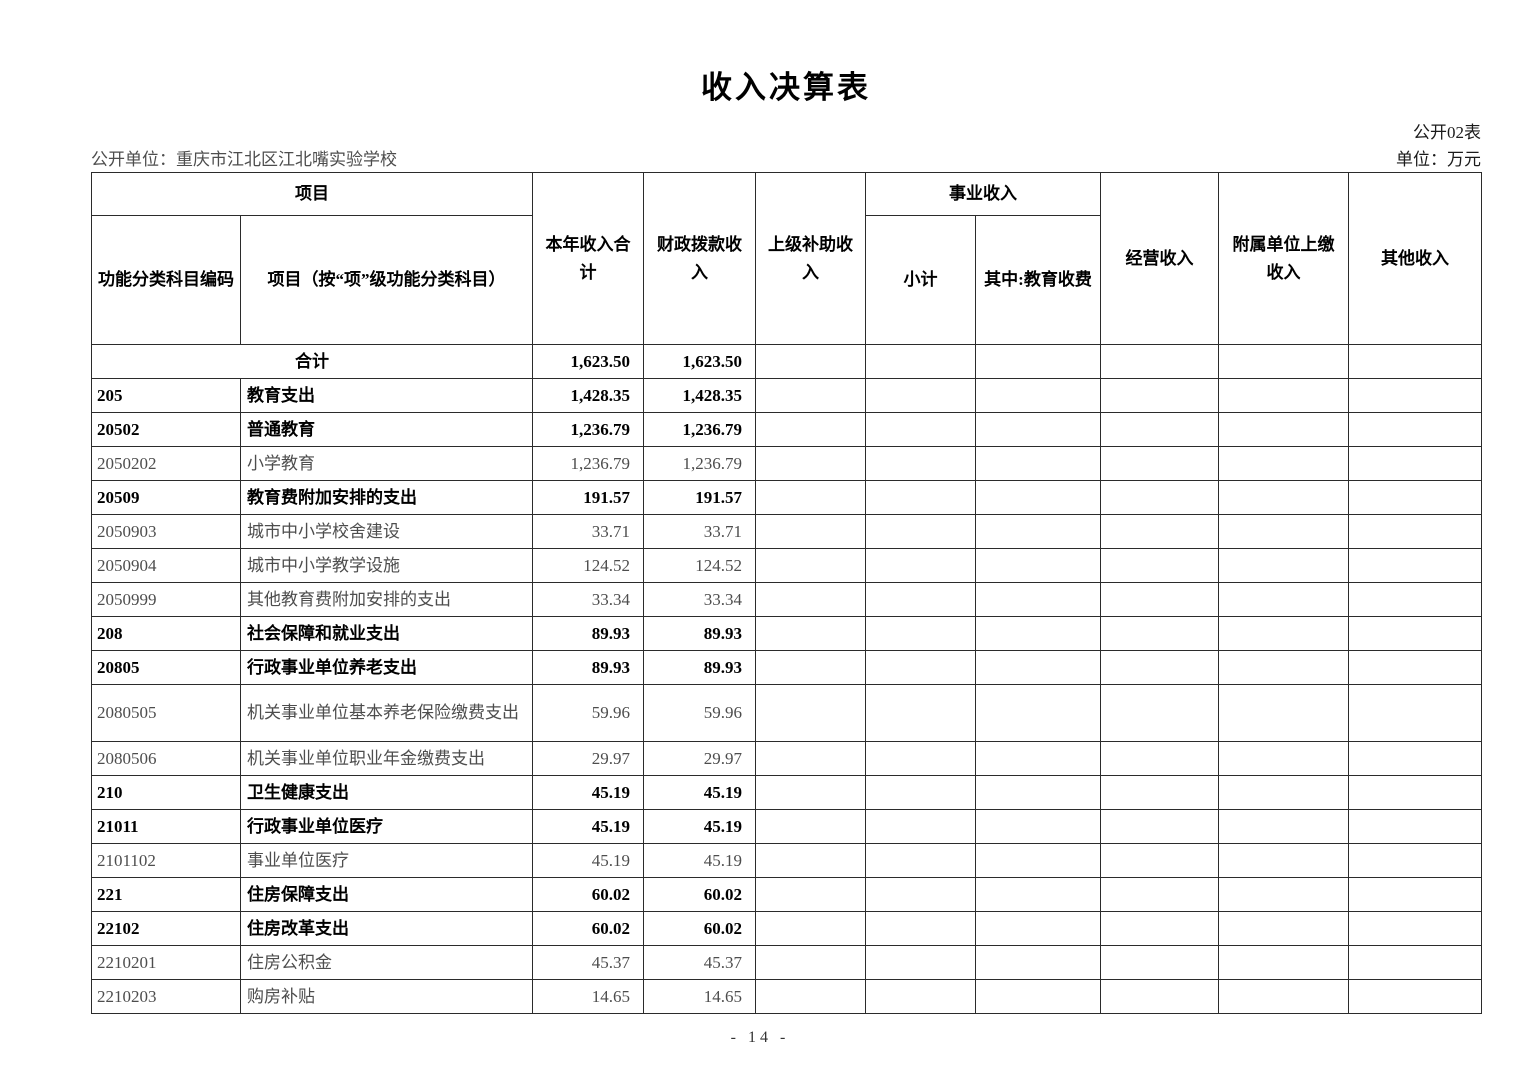  What do you see at coordinates (386, 497) in the screenshot?
I see `row-name: 教育费附加安排的支出` at bounding box center [386, 497].